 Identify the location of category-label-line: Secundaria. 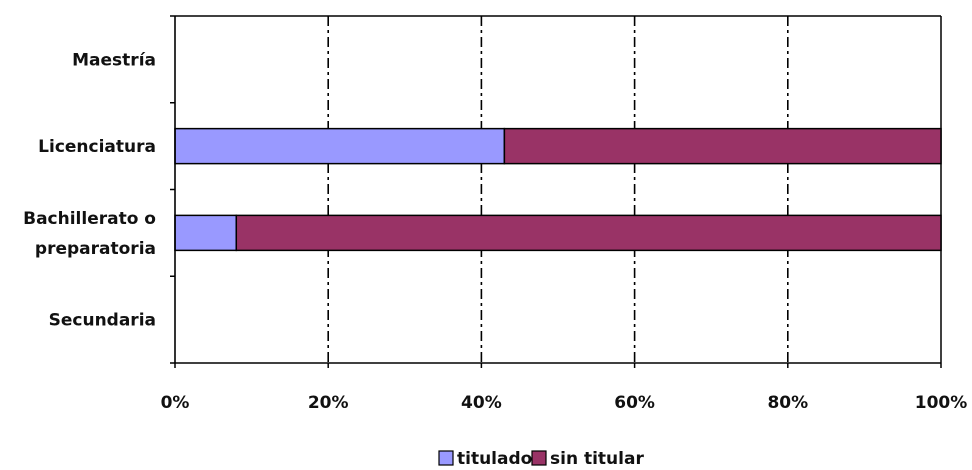
(102, 321).